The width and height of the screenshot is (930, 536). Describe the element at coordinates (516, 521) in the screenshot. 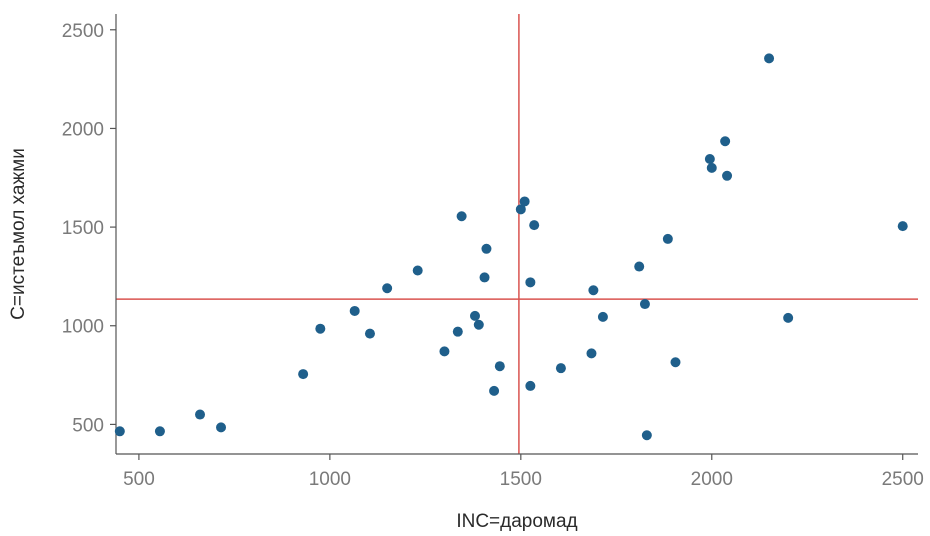

I see `x-axis-title: INC=даромад` at that location.